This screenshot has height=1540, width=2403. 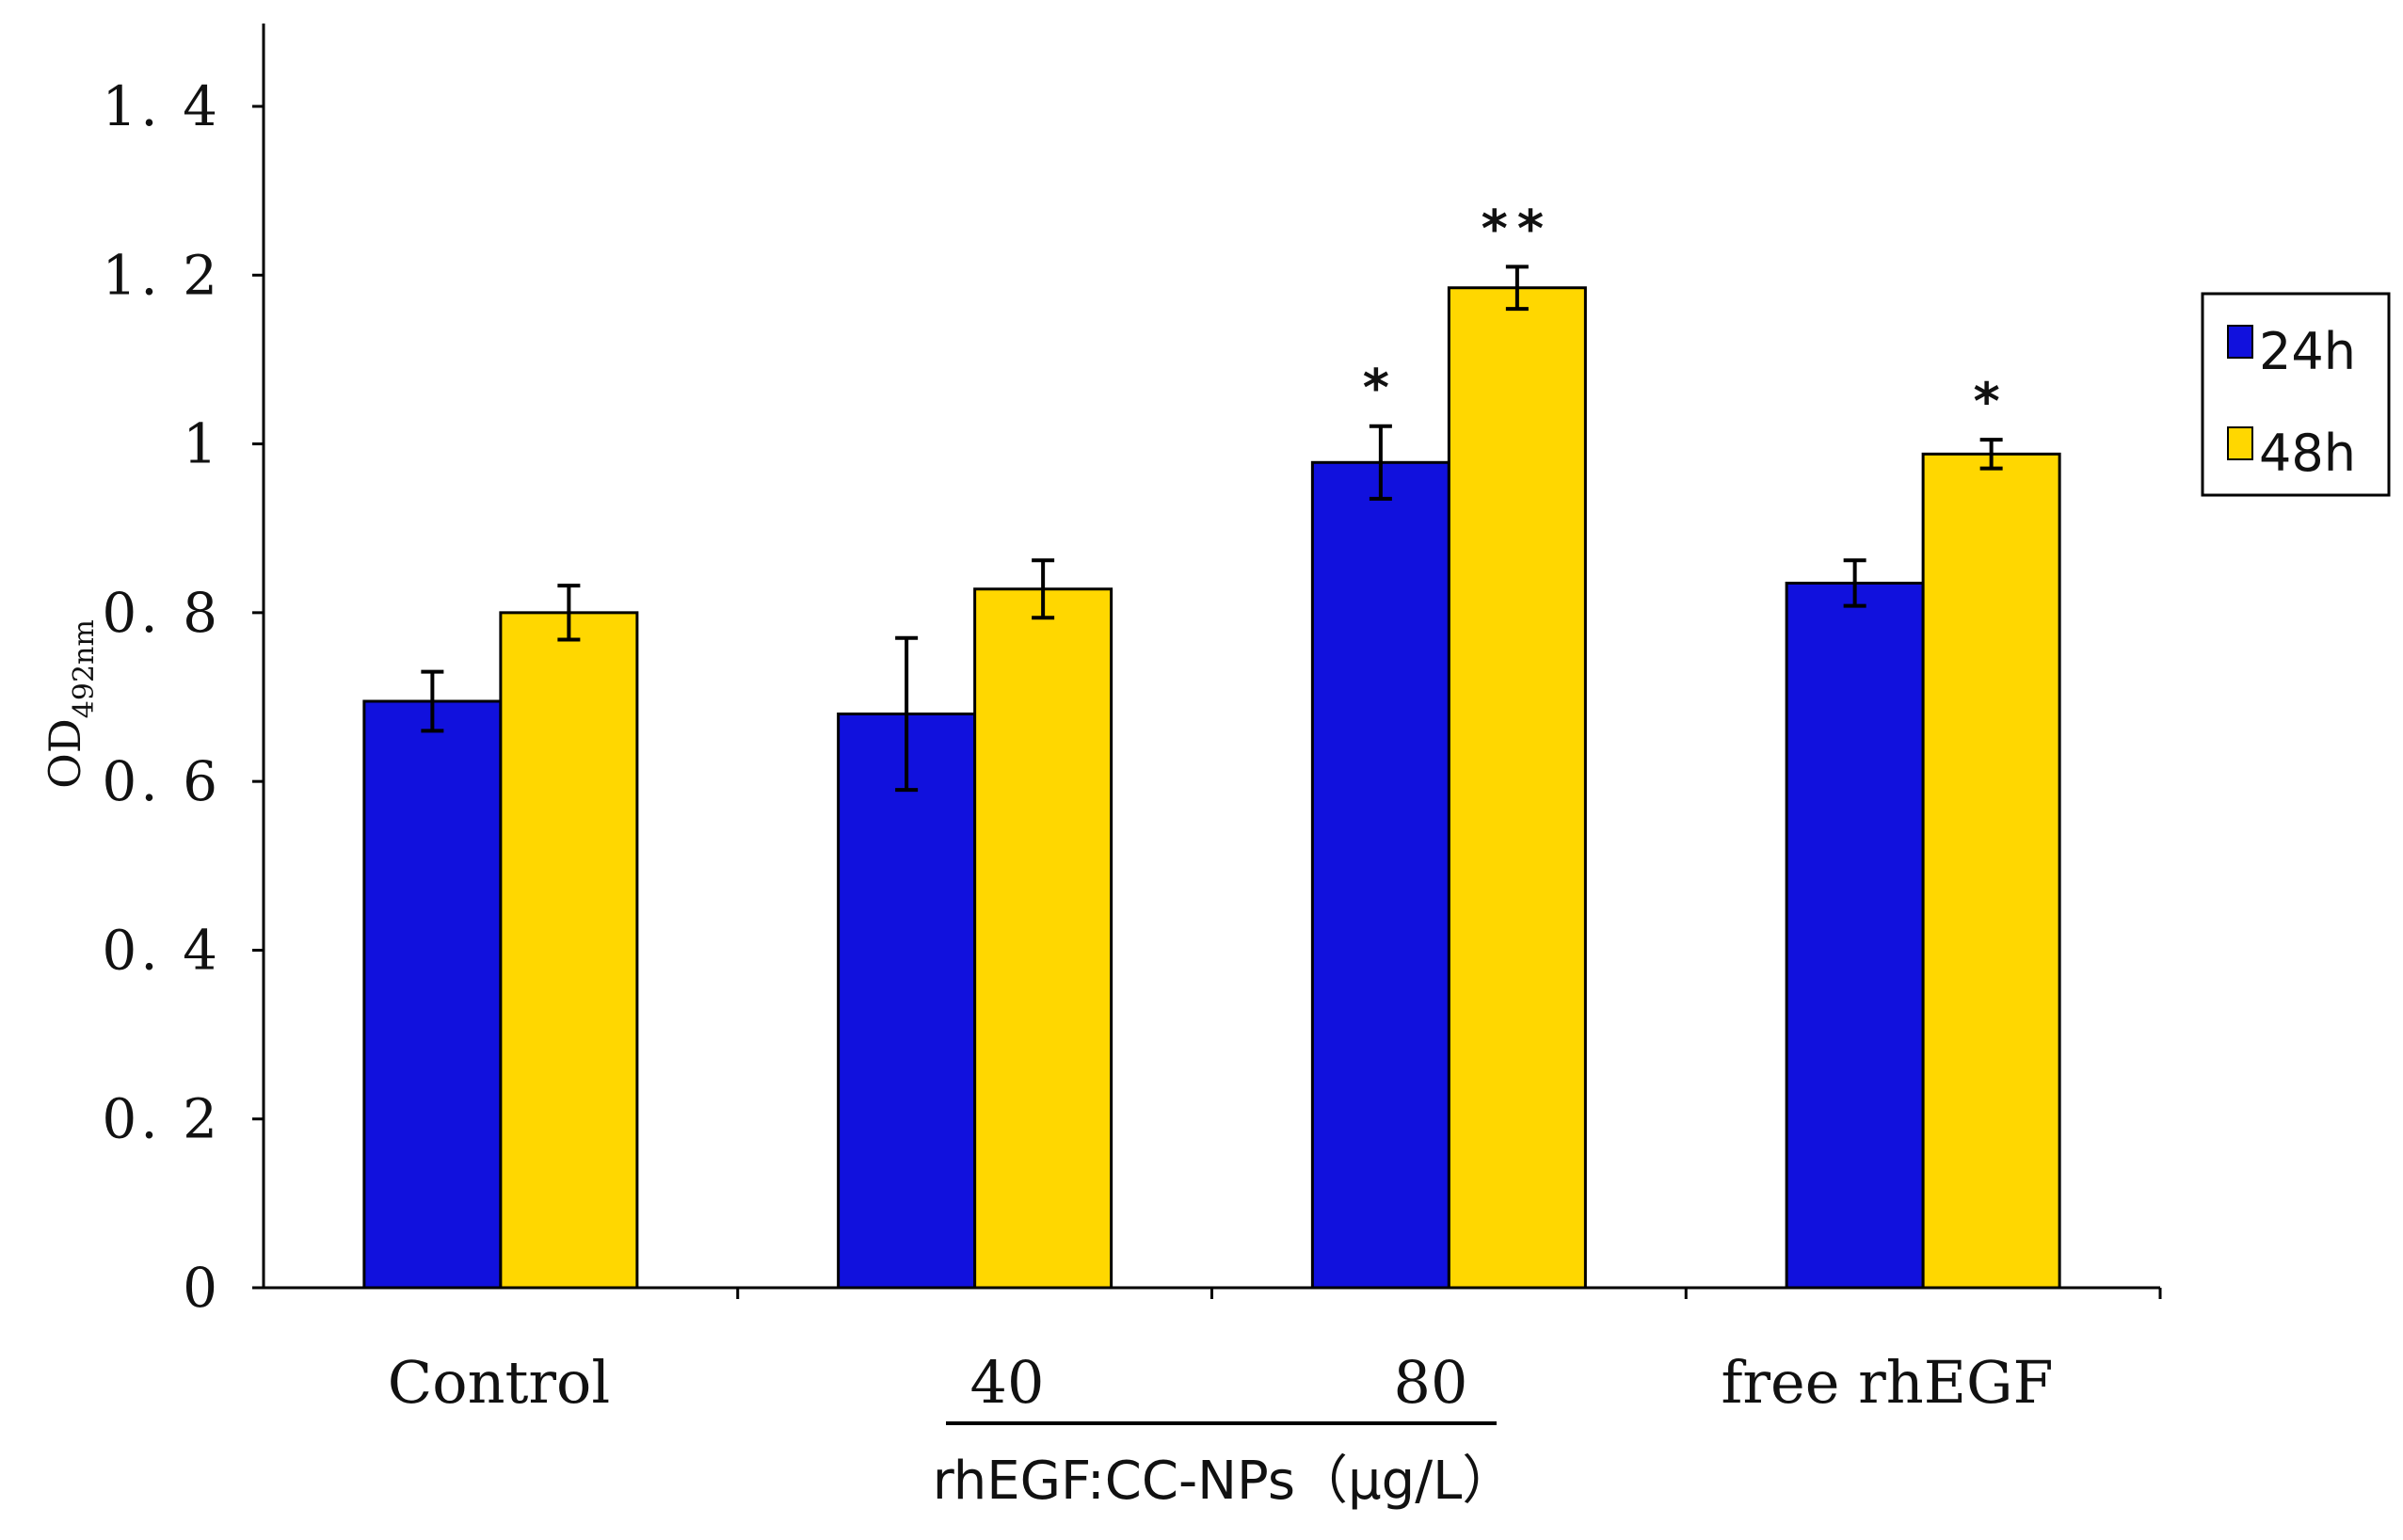 I want to click on significance-mark-48h-2: **, so click(x=1517, y=228).